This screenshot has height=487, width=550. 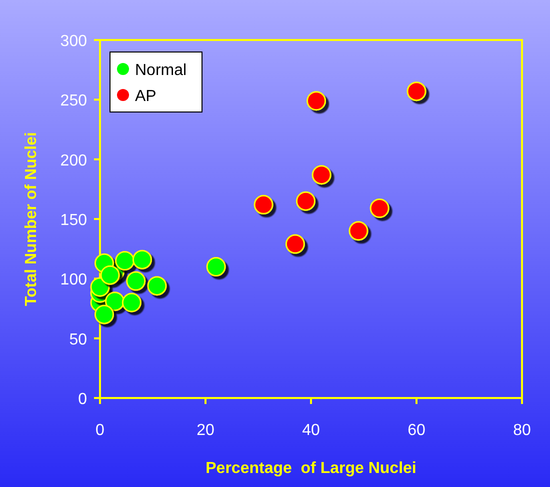 What do you see at coordinates (78, 339) in the screenshot?
I see `y-tick-label: 50` at bounding box center [78, 339].